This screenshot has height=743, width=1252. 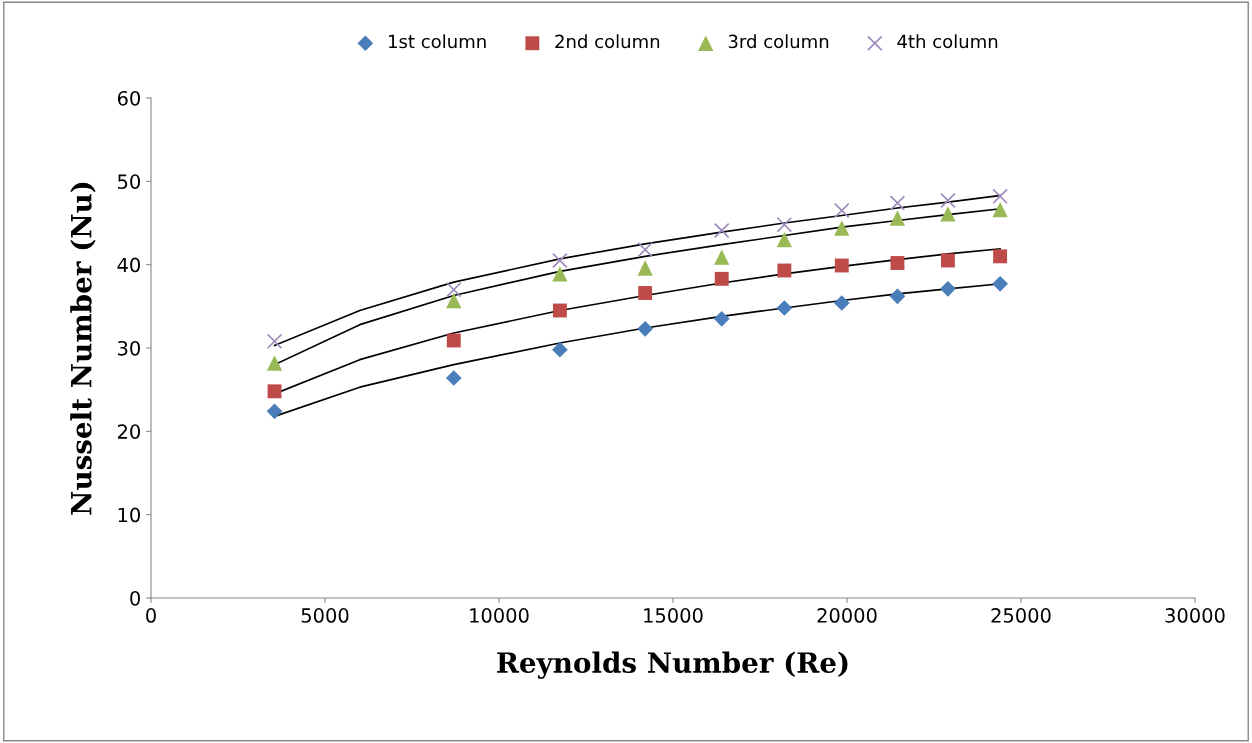 What do you see at coordinates (947, 41) in the screenshot?
I see `legend-label: 4th column` at bounding box center [947, 41].